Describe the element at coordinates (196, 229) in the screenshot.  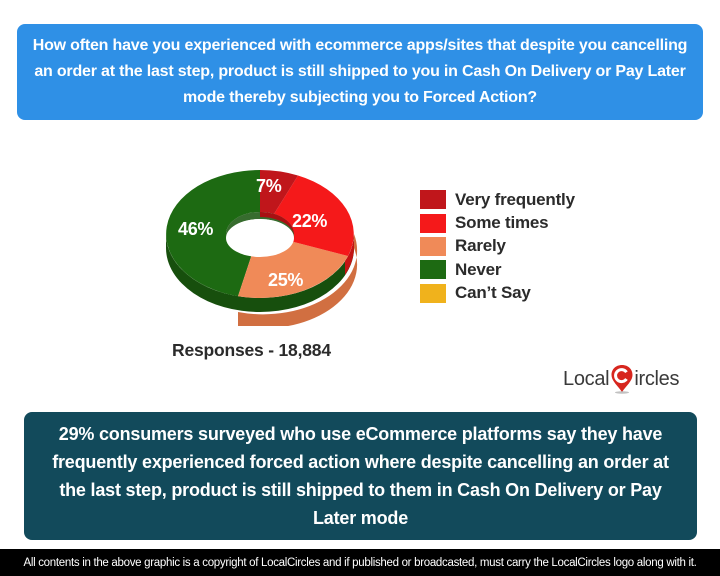
I see `slice-label-never: 46%` at that location.